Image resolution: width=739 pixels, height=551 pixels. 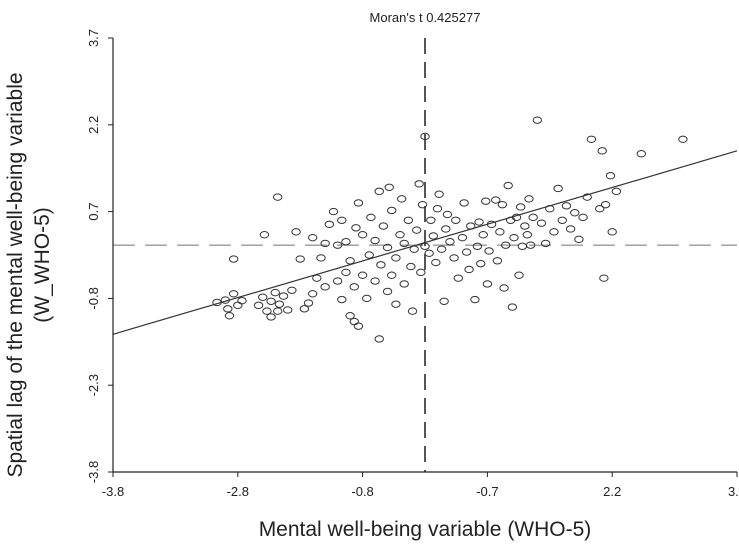 I want to click on x-tick-label: 2.2, so click(x=612, y=491).